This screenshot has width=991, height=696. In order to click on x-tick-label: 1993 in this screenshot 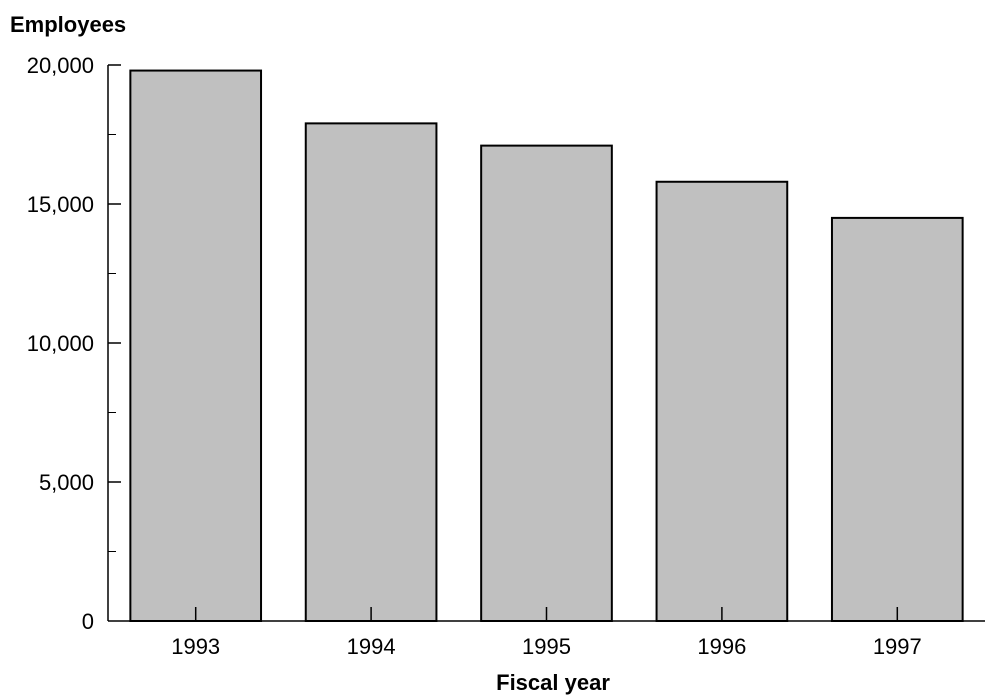, I will do `click(195, 646)`.